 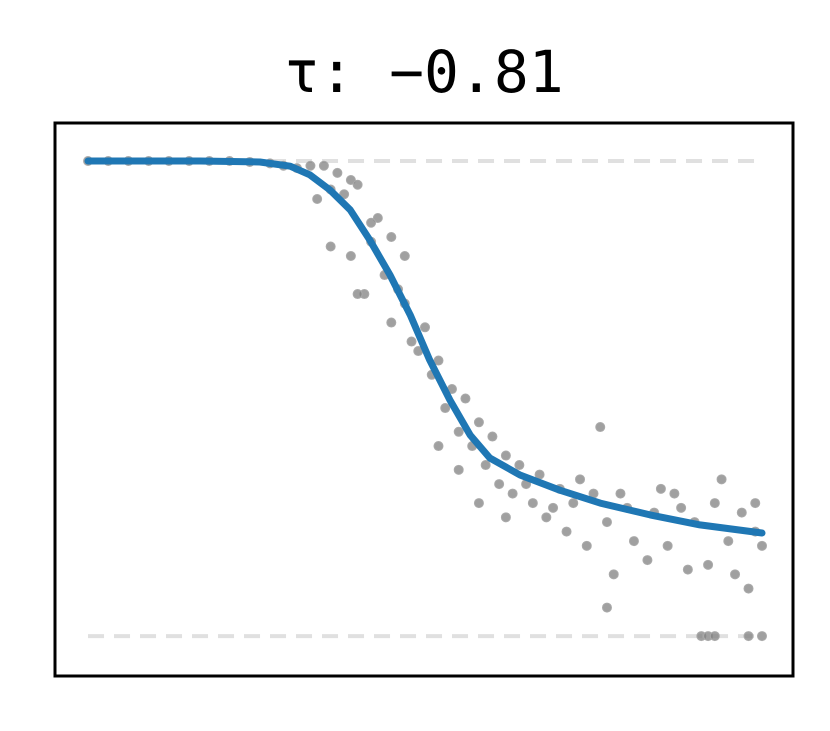 I want to click on chart-title: τ: −0.81, so click(x=423, y=72).